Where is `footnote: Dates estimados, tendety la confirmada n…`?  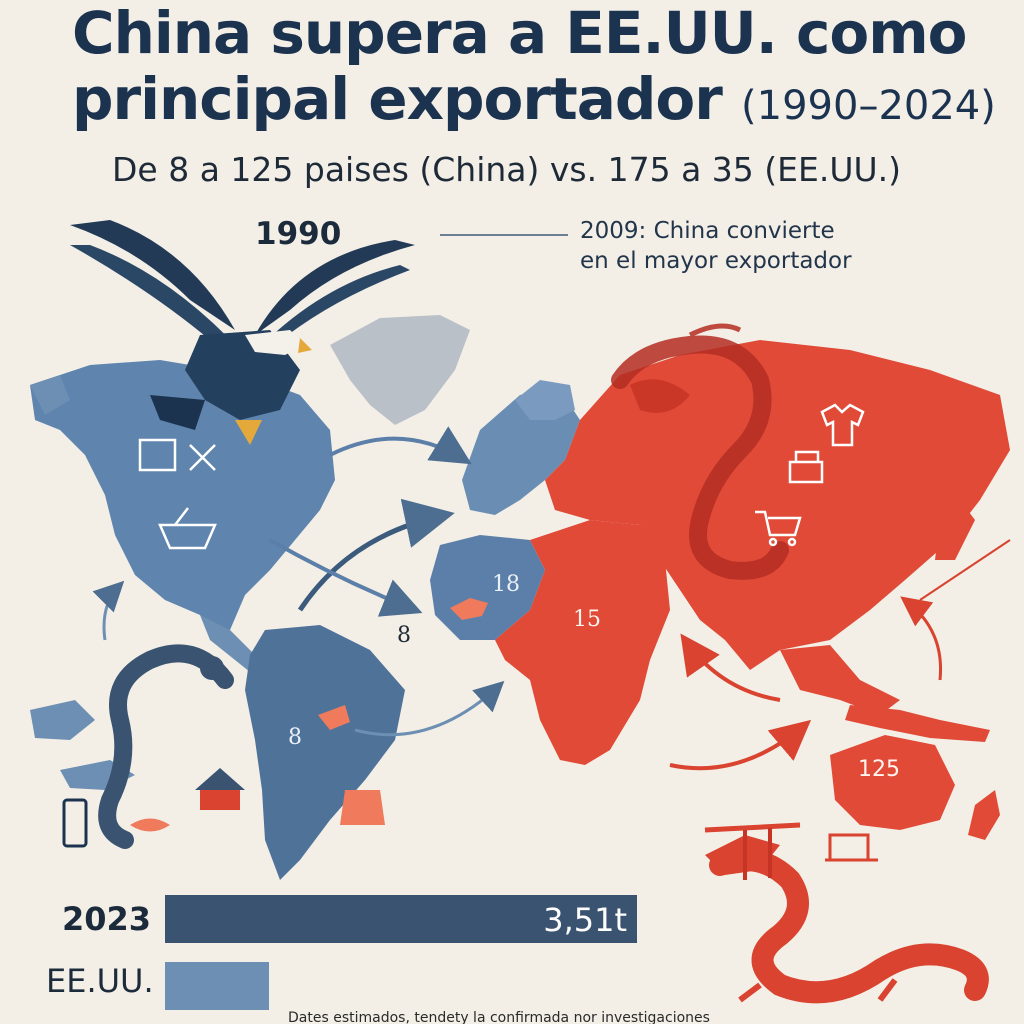
footnote: Dates estimados, tendety la confirmada n… is located at coordinates (499, 1017).